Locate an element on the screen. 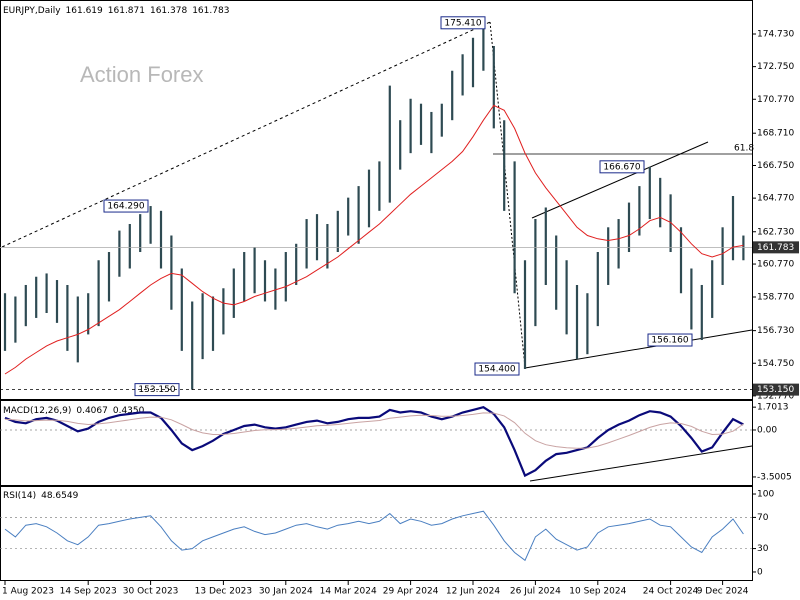 This screenshot has width=800, height=600. x-tick-label: 12 Jun 2024 is located at coordinates (473, 592).